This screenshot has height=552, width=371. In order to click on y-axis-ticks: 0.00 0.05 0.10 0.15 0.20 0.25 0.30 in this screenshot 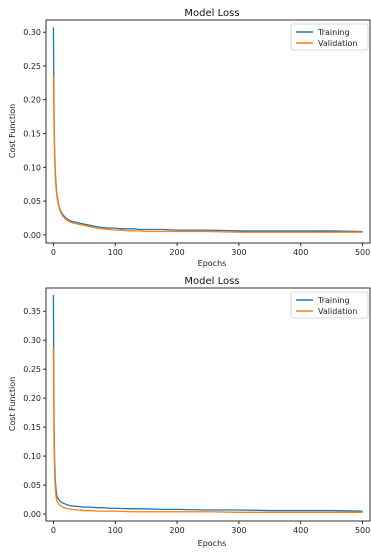, I will do `click(34, 134)`.